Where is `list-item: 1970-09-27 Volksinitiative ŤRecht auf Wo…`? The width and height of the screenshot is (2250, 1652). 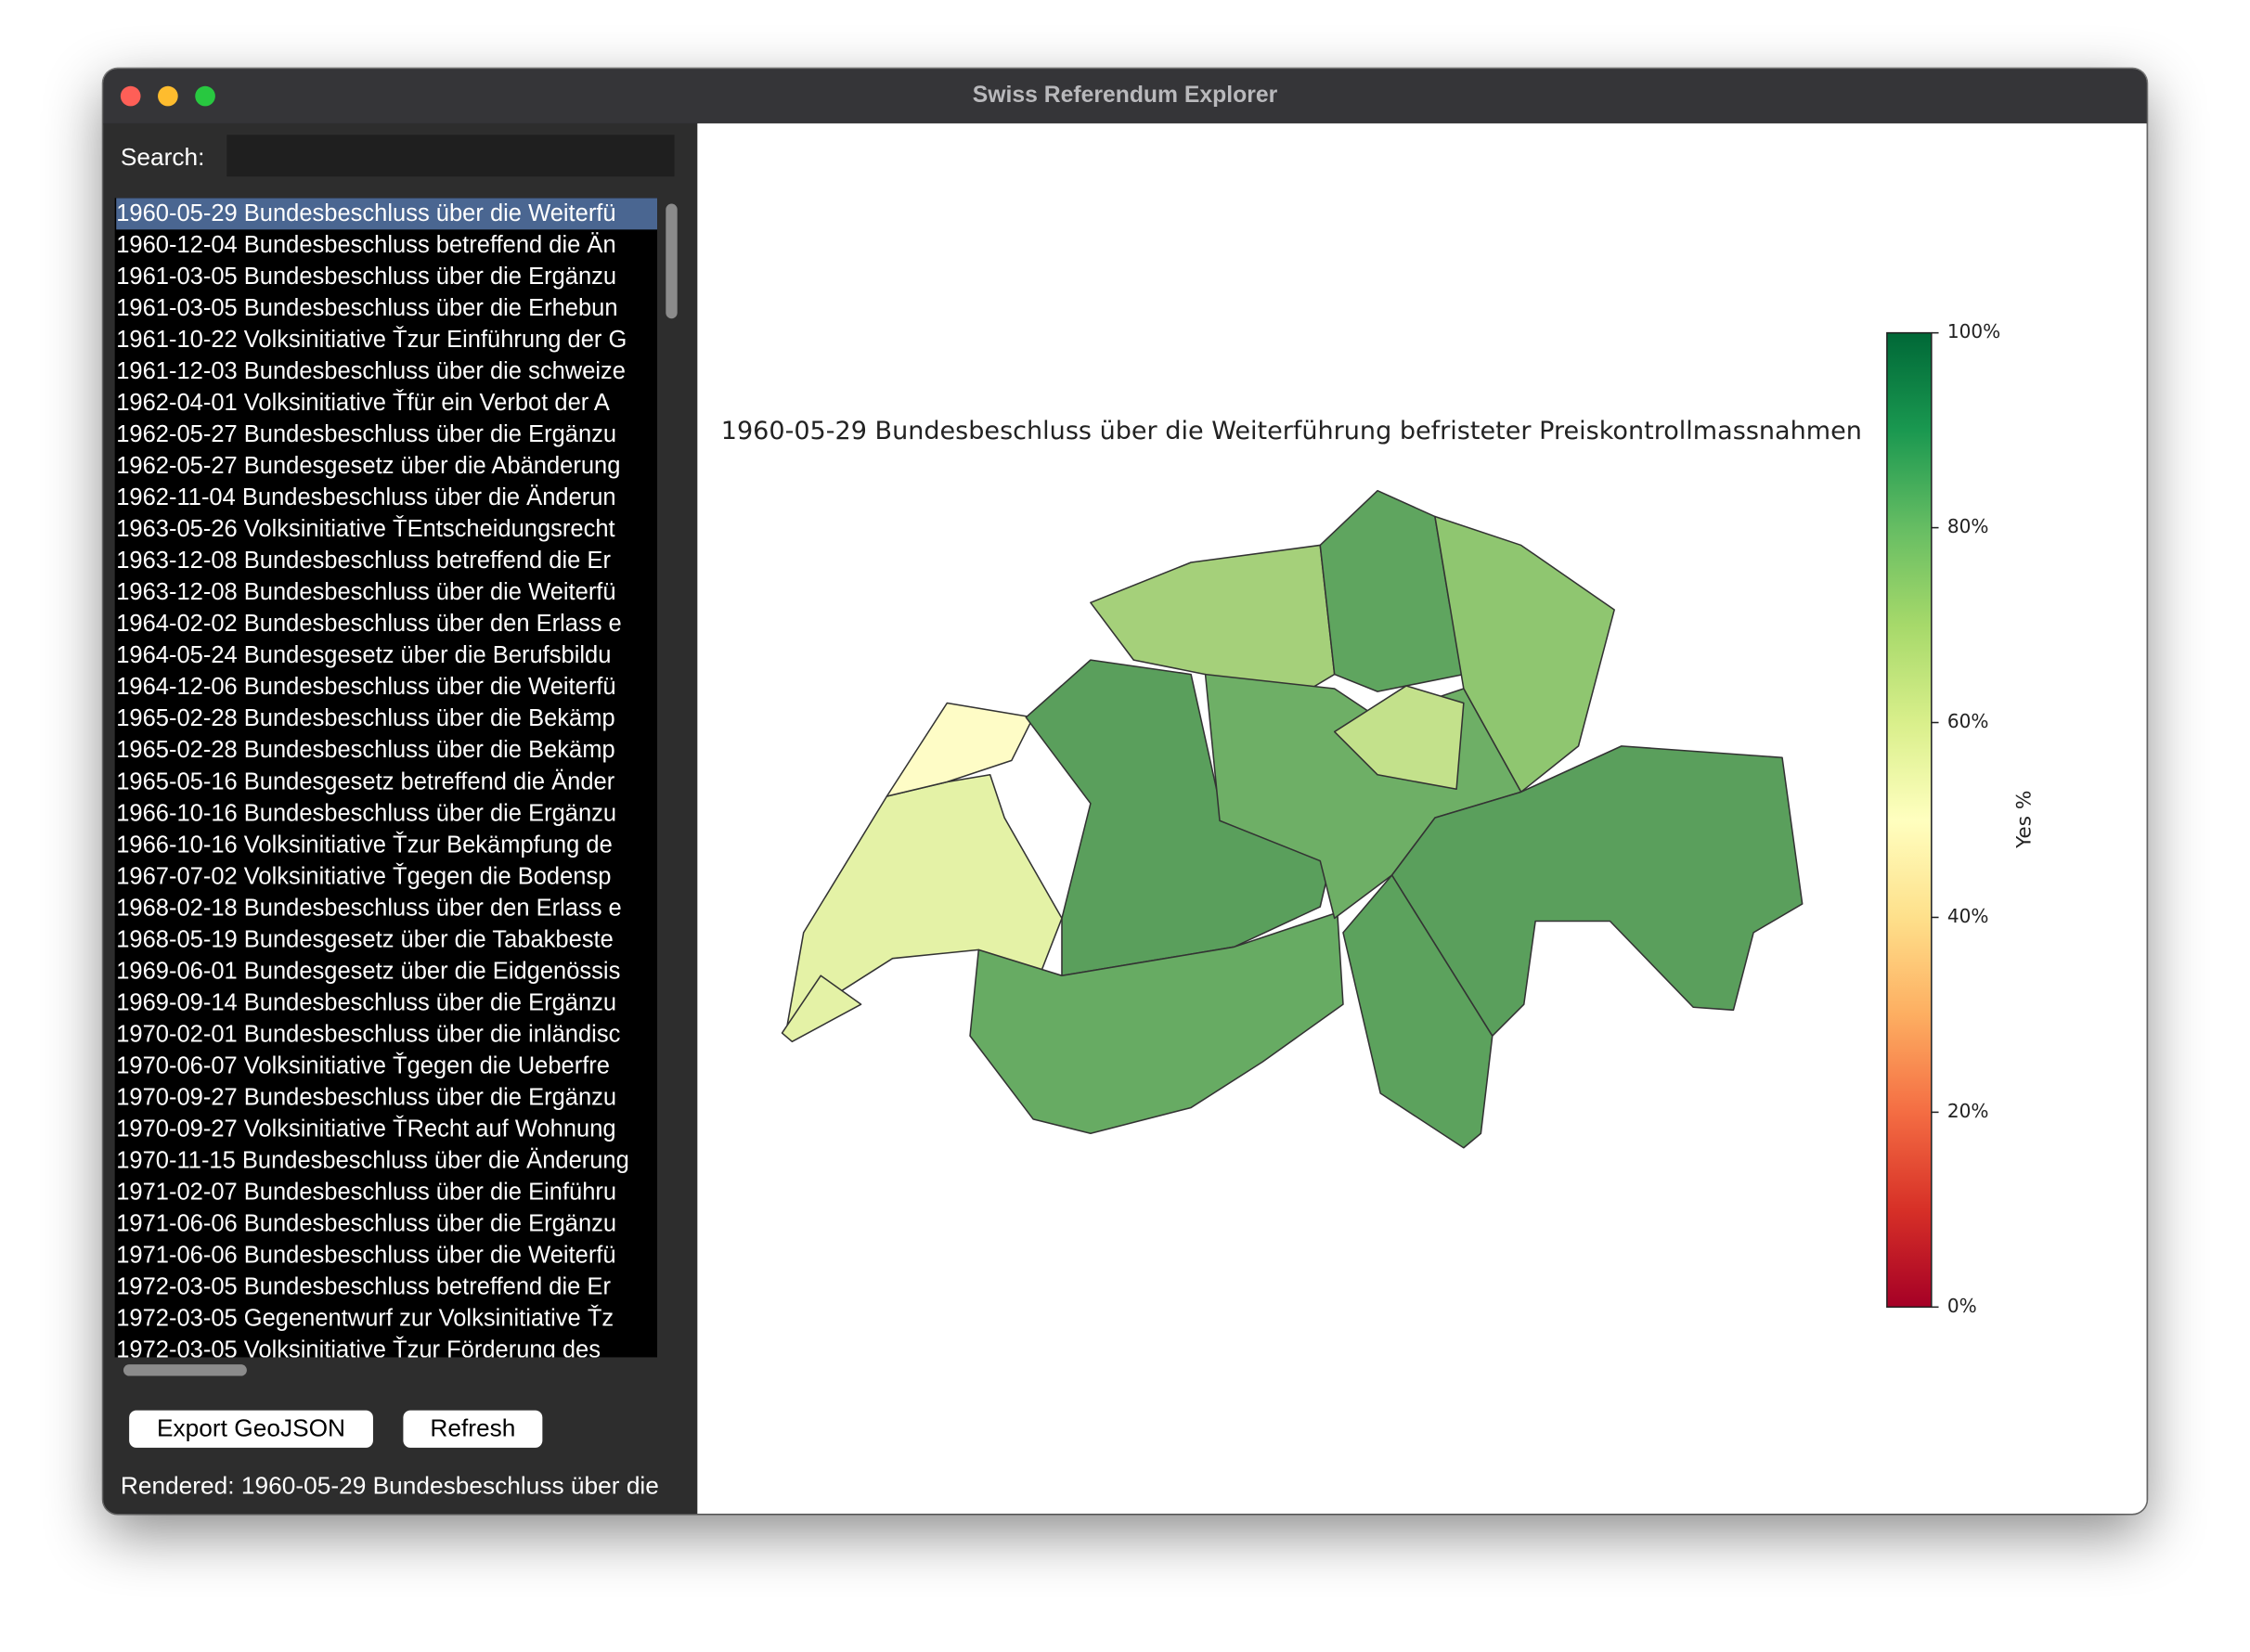
list-item: 1970-09-27 Volksinitiative ŤRecht auf Wo… is located at coordinates (366, 1129).